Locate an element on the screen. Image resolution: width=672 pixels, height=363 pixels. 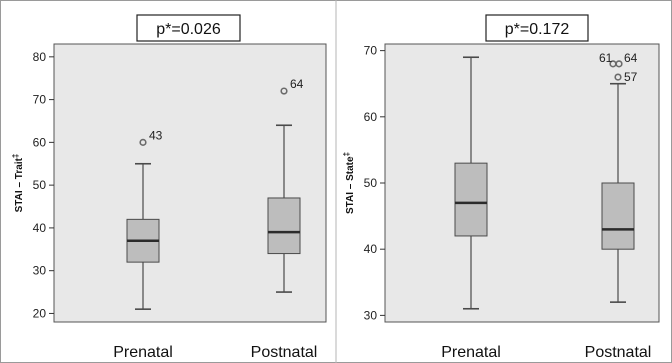
y-tick-label: 80 is located at coordinates (40, 57).